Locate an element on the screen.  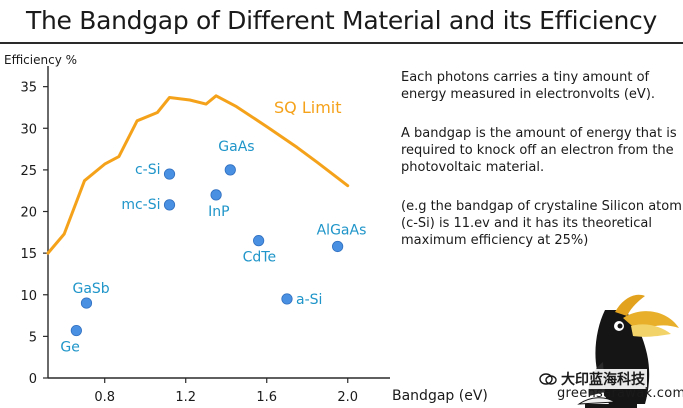
data-label-ge: Ge is located at coordinates (69, 348).